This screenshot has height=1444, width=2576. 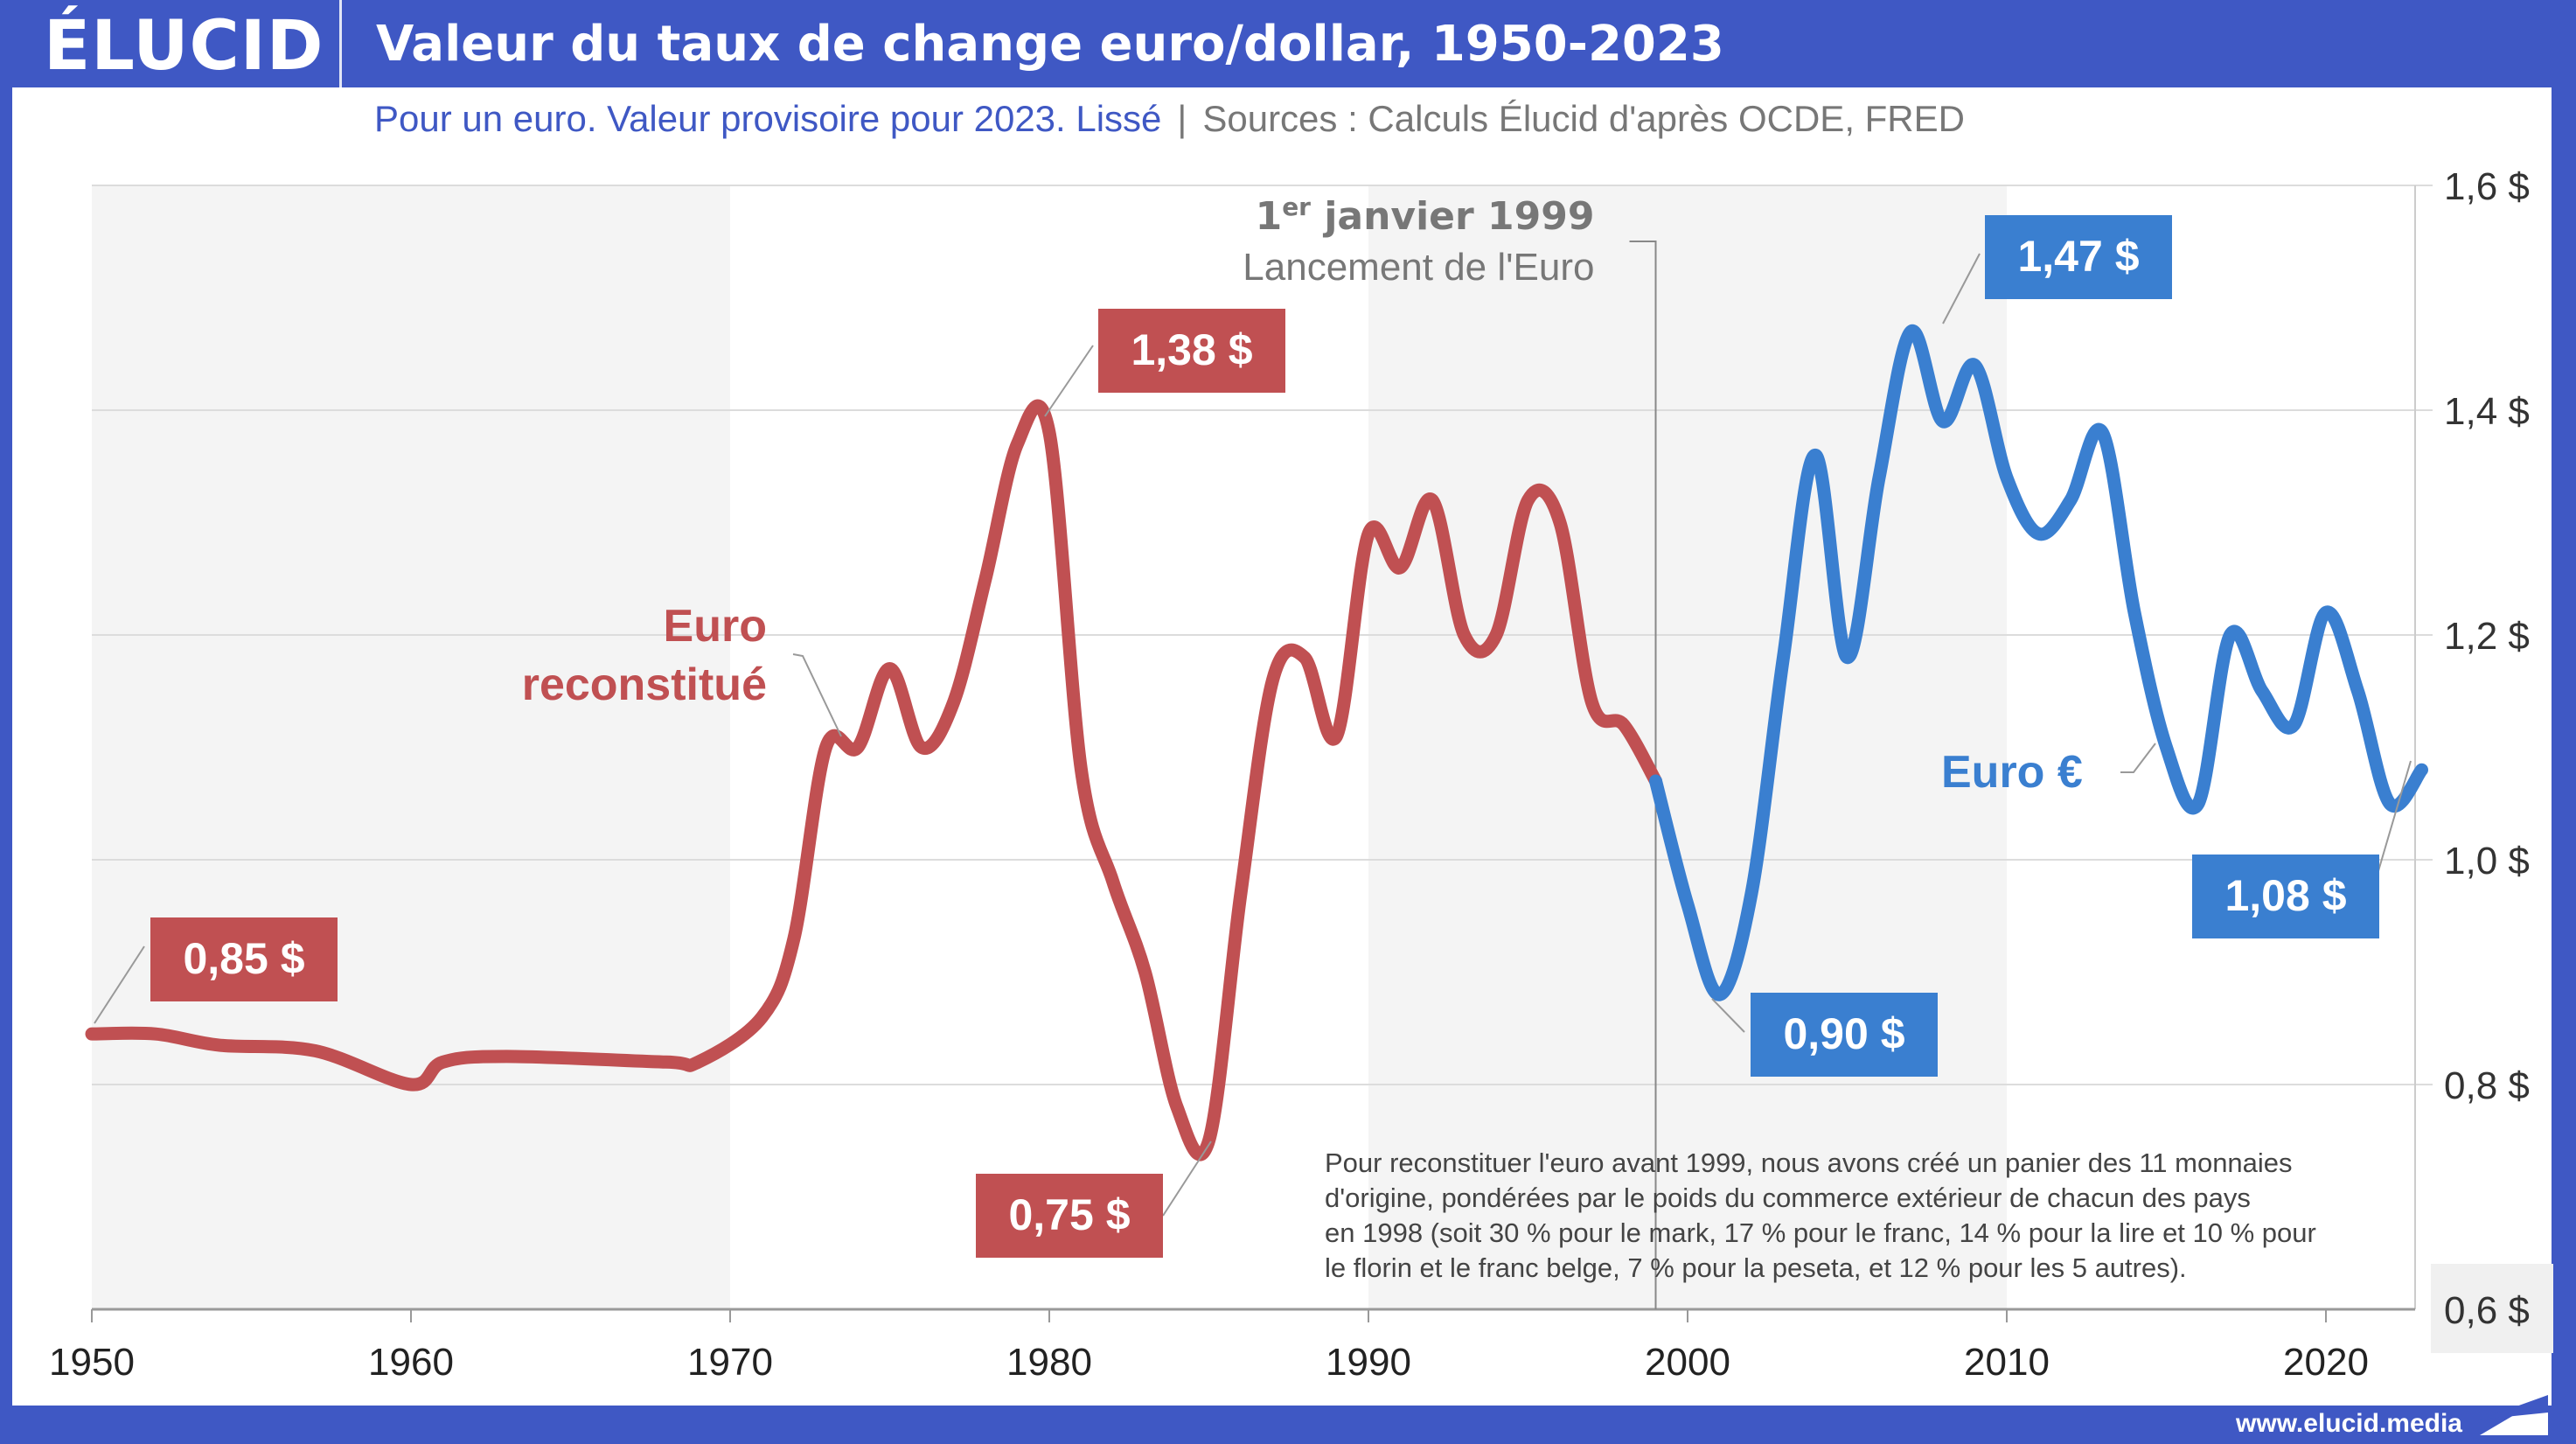 I want to click on annotation-label: 1,08 $, so click(x=2285, y=895).